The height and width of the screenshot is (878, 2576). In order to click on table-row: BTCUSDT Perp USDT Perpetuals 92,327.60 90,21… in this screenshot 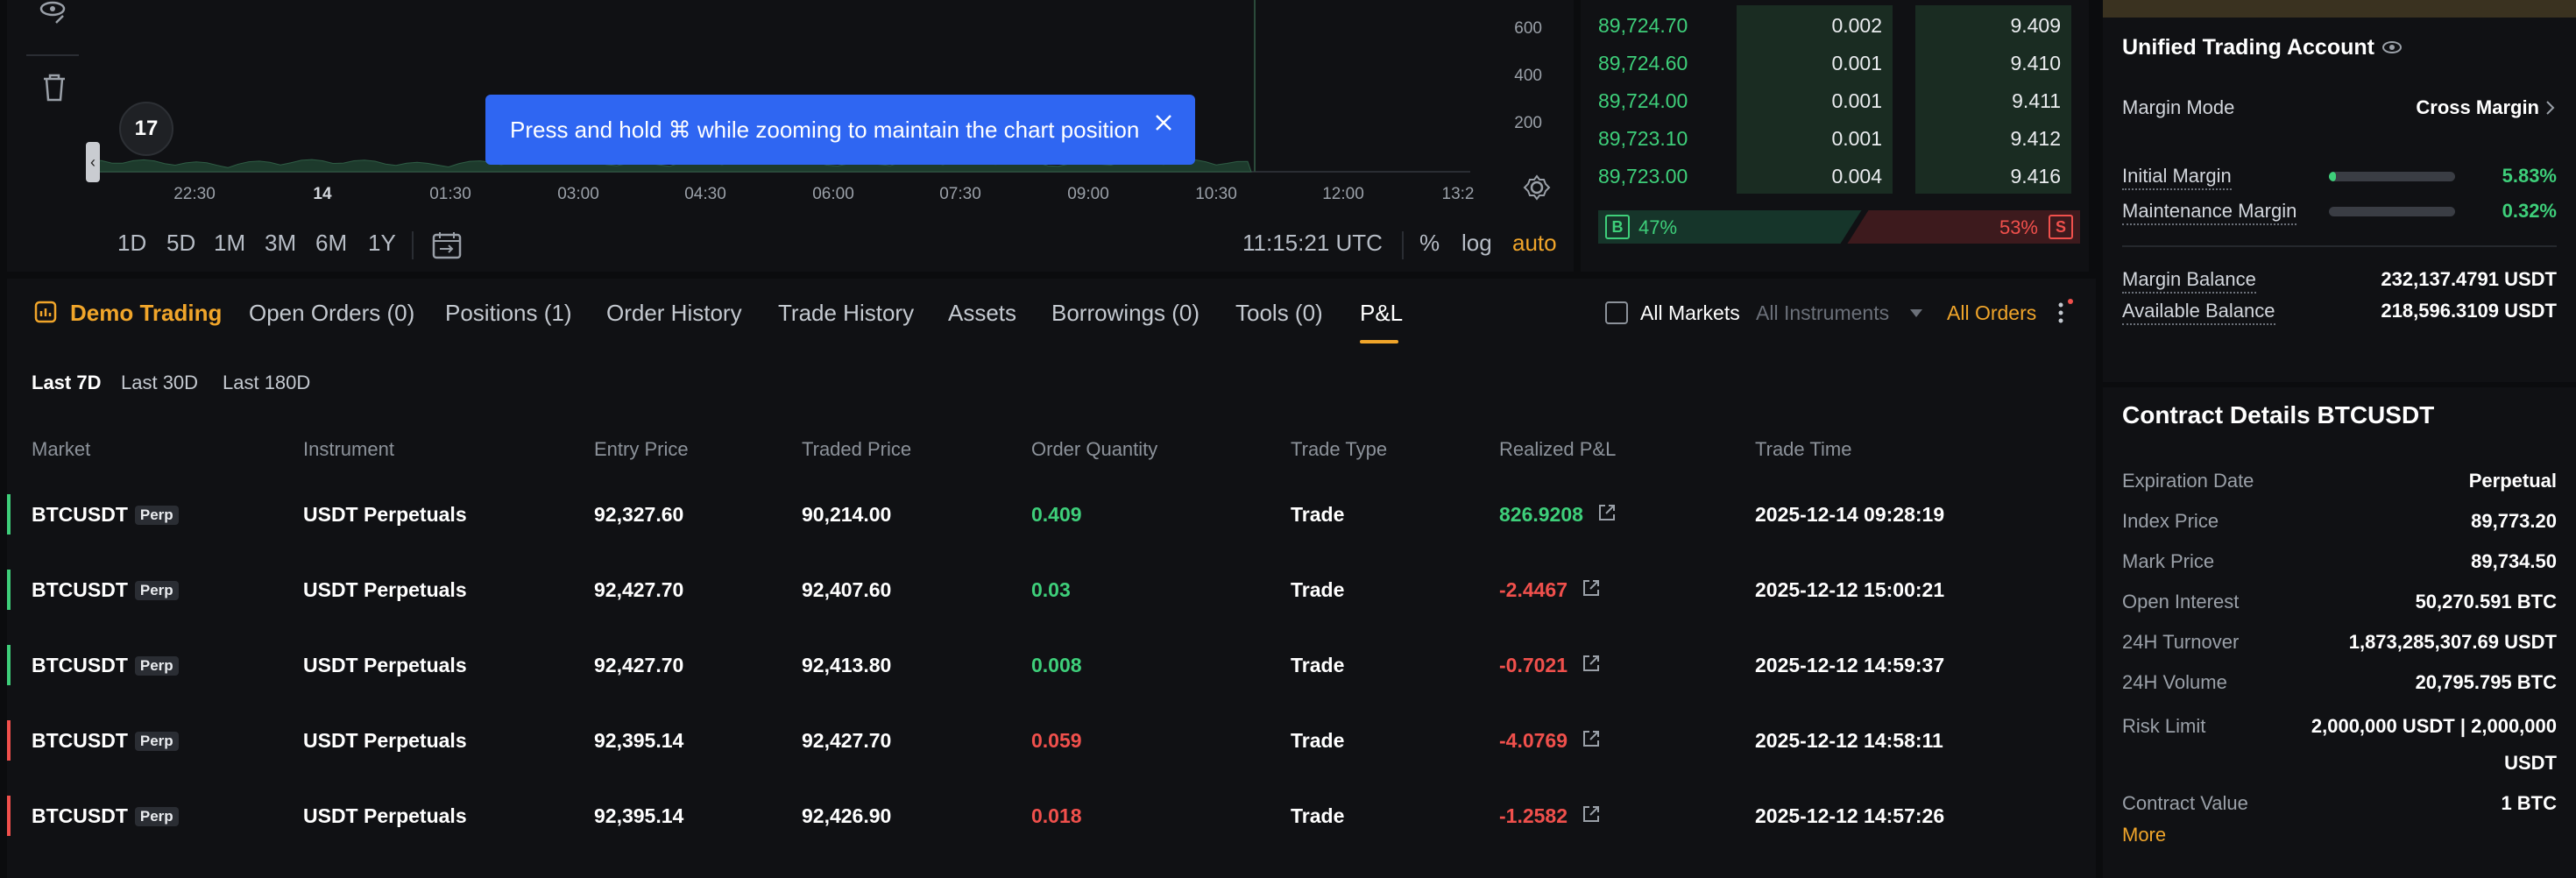, I will do `click(1051, 514)`.